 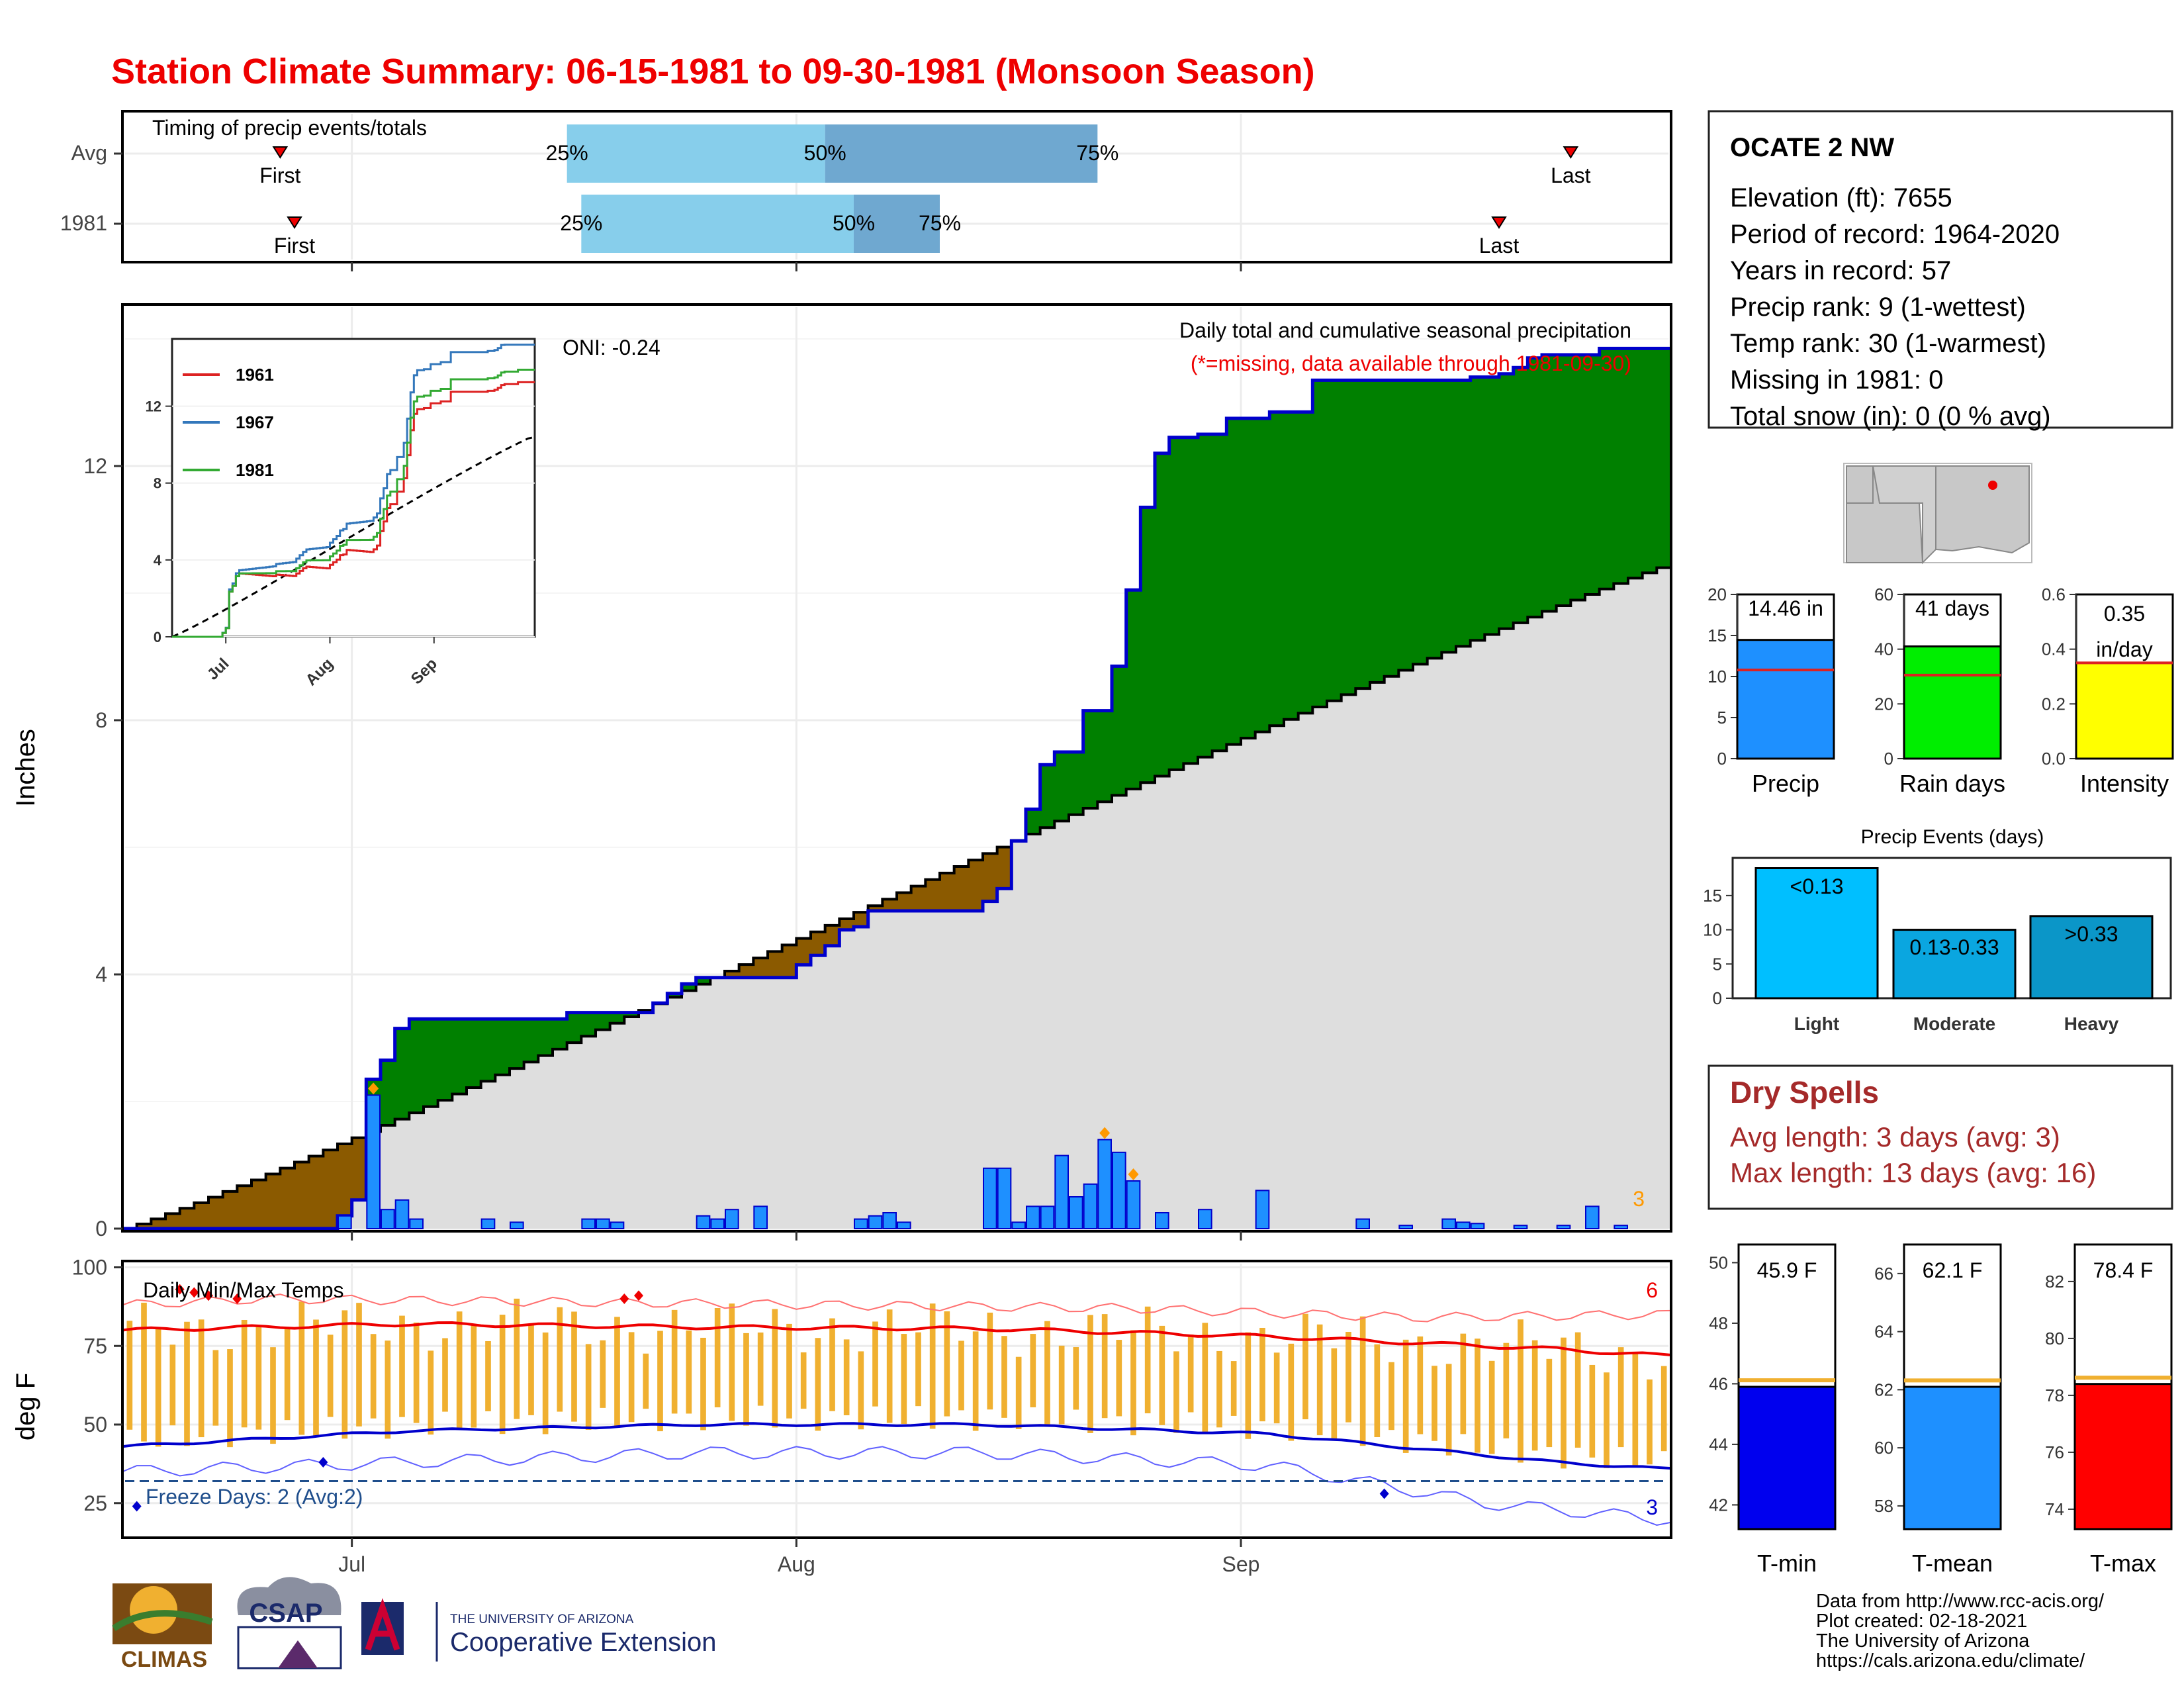 What do you see at coordinates (373, 1088) in the screenshot?
I see `record-marker` at bounding box center [373, 1088].